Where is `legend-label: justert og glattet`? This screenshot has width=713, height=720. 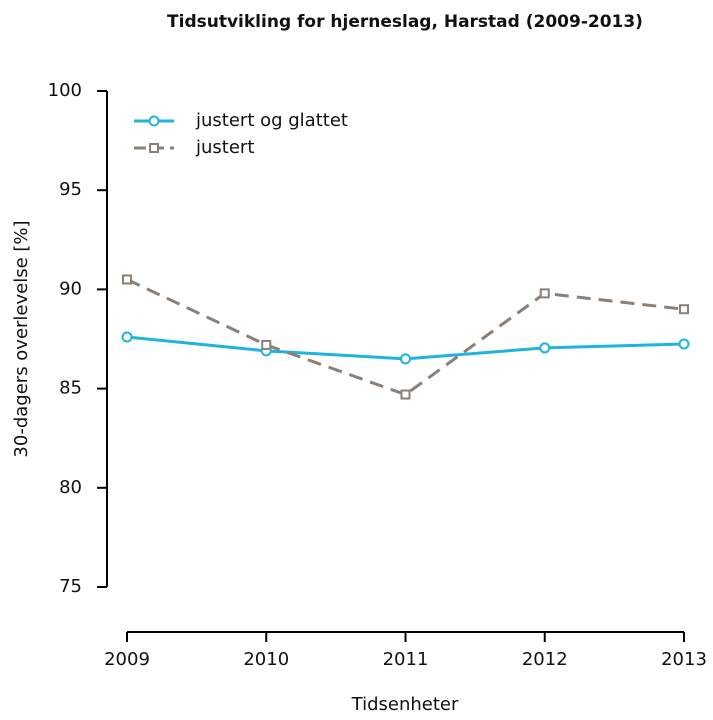 legend-label: justert og glattet is located at coordinates (271, 120).